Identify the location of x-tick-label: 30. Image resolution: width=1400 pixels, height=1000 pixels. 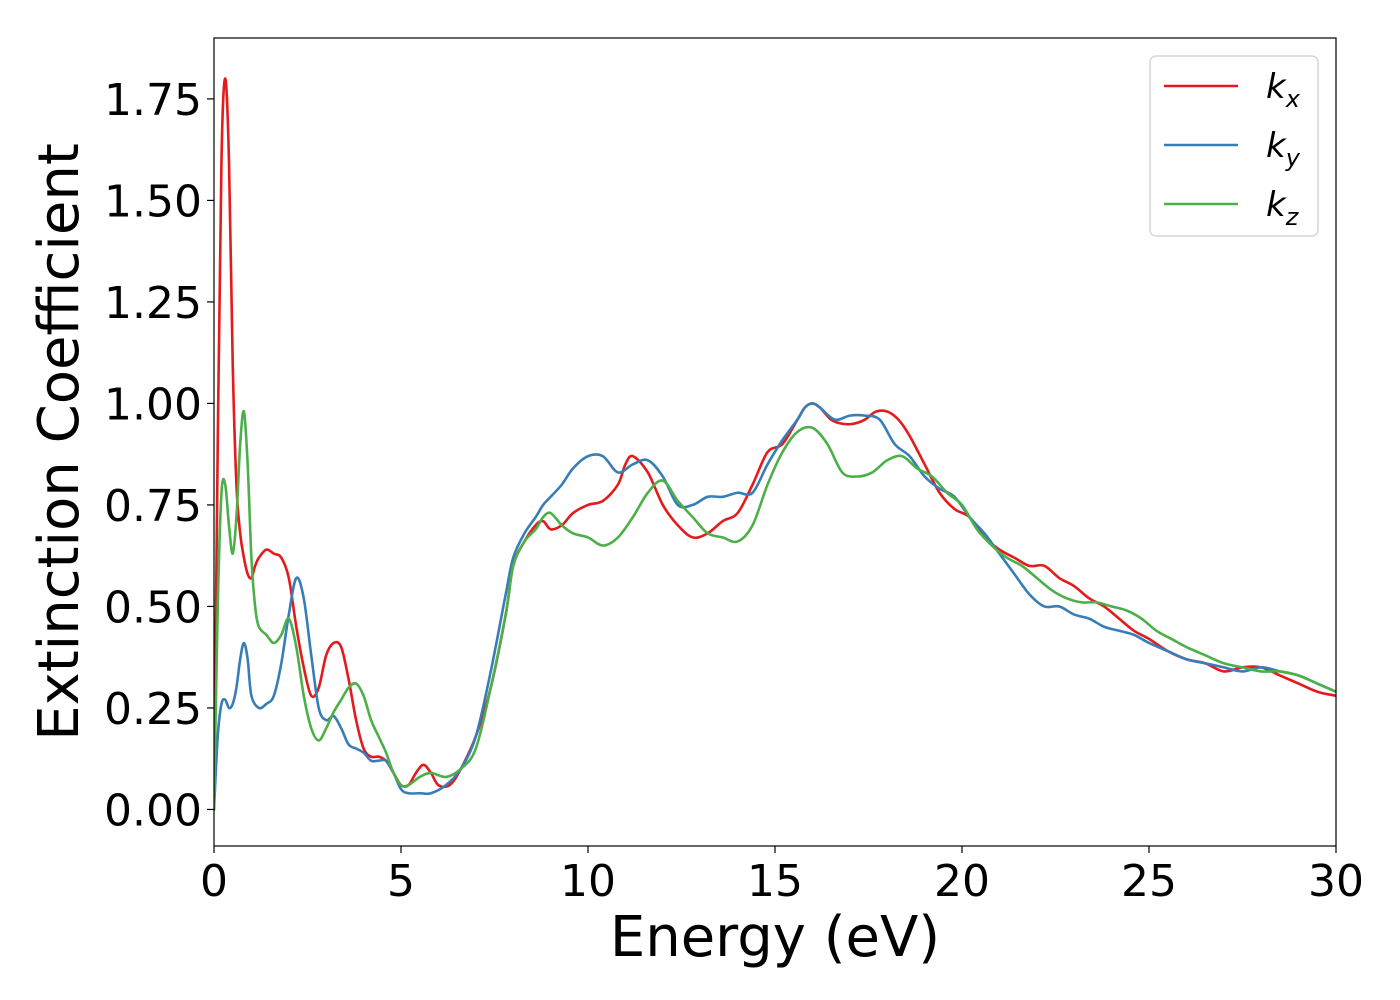
(1336, 881).